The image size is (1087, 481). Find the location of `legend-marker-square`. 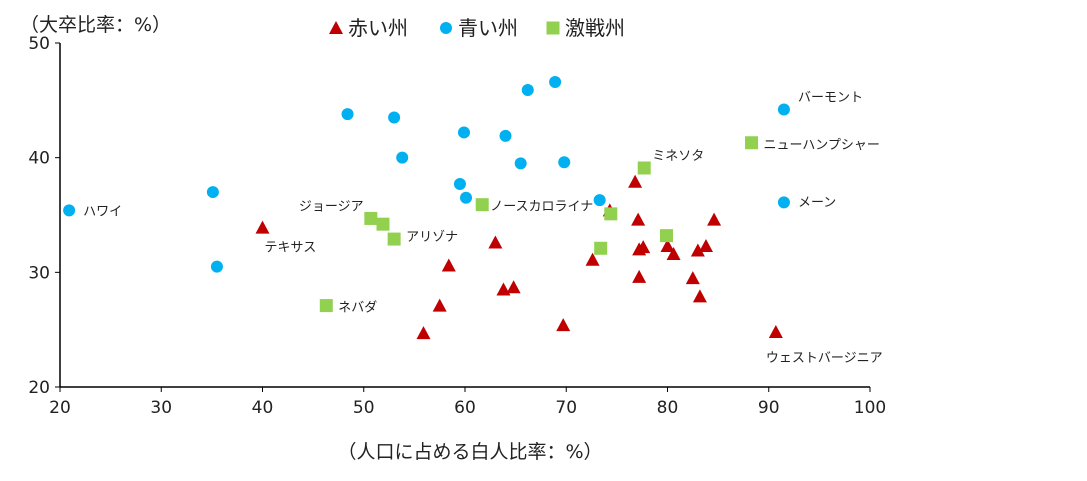

legend-marker-square is located at coordinates (553, 28).